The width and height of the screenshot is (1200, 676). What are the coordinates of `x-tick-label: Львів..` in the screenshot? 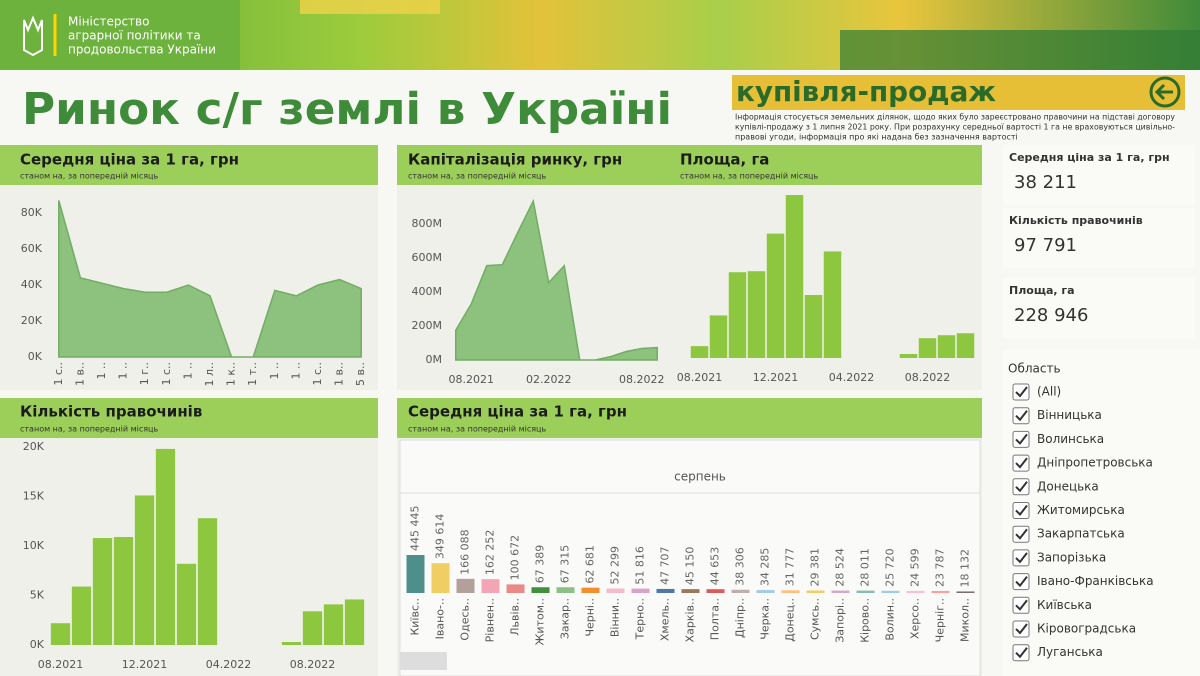 It's located at (515, 617).